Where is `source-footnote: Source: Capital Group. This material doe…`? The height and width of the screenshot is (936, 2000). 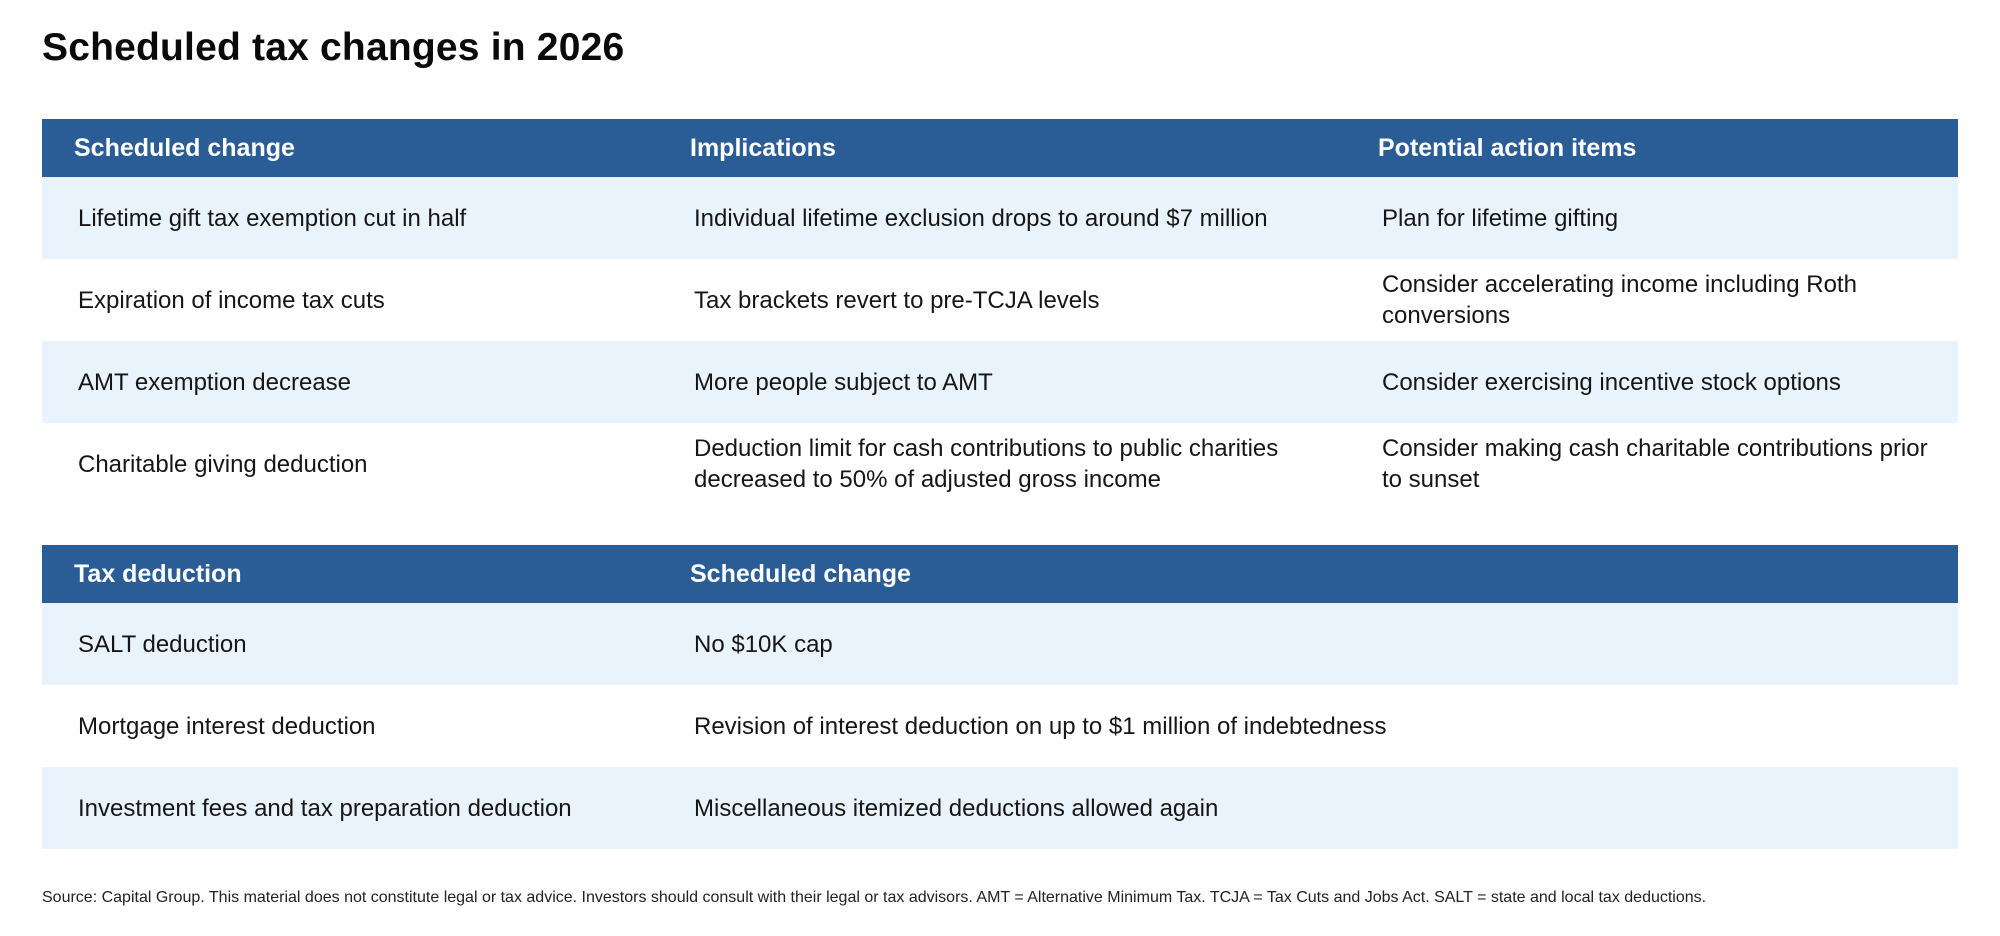 source-footnote: Source: Capital Group. This material doe… is located at coordinates (874, 897).